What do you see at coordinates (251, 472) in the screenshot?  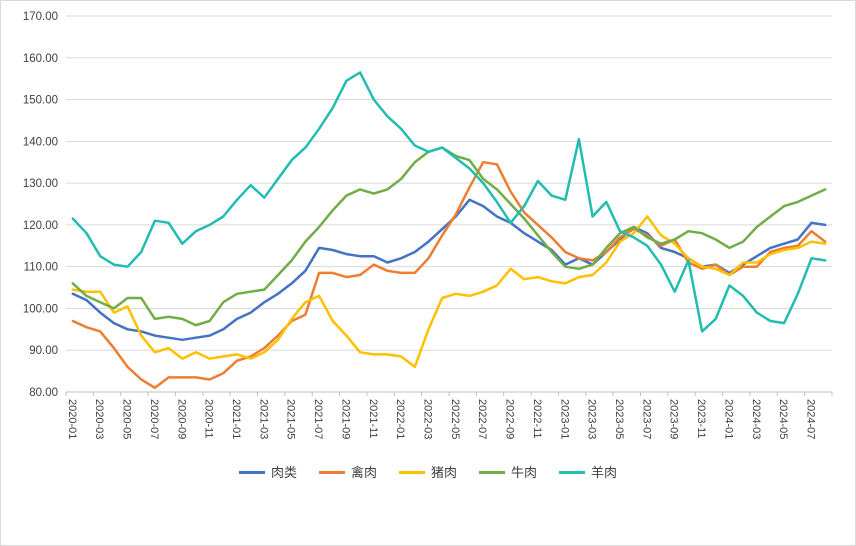 I see `legend-line-meat-icon` at bounding box center [251, 472].